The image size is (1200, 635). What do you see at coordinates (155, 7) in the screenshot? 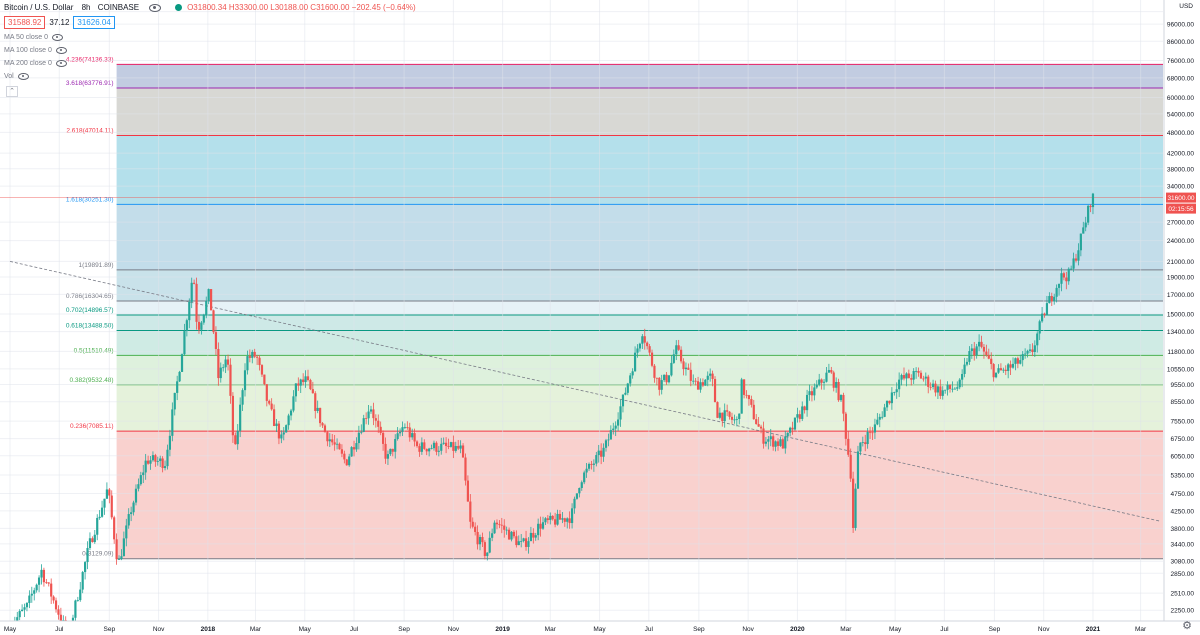
I see `visibility-eye-icon` at bounding box center [155, 7].